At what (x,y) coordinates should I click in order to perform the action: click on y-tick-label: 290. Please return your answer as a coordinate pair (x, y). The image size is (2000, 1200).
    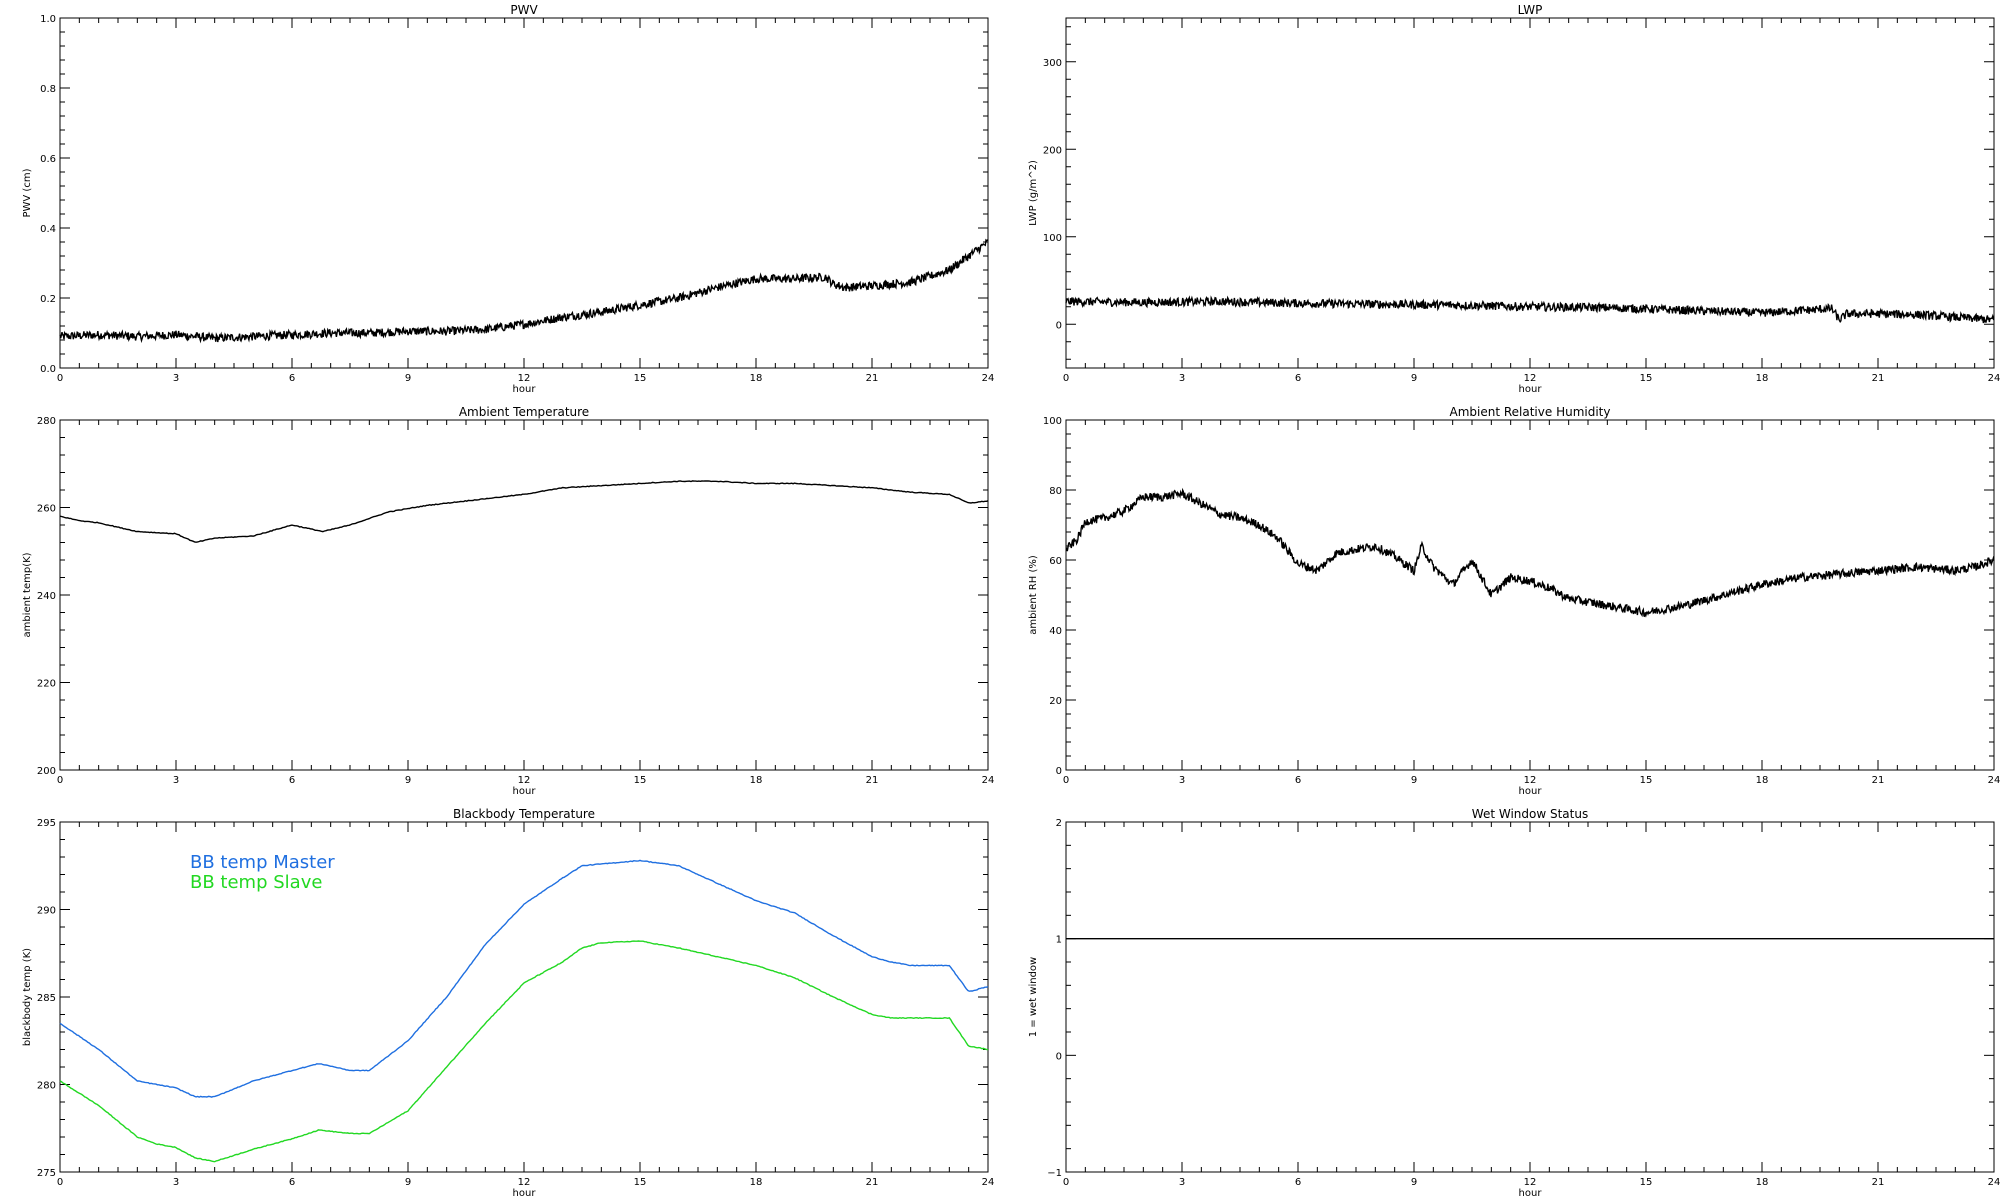
    Looking at the image, I should click on (46, 911).